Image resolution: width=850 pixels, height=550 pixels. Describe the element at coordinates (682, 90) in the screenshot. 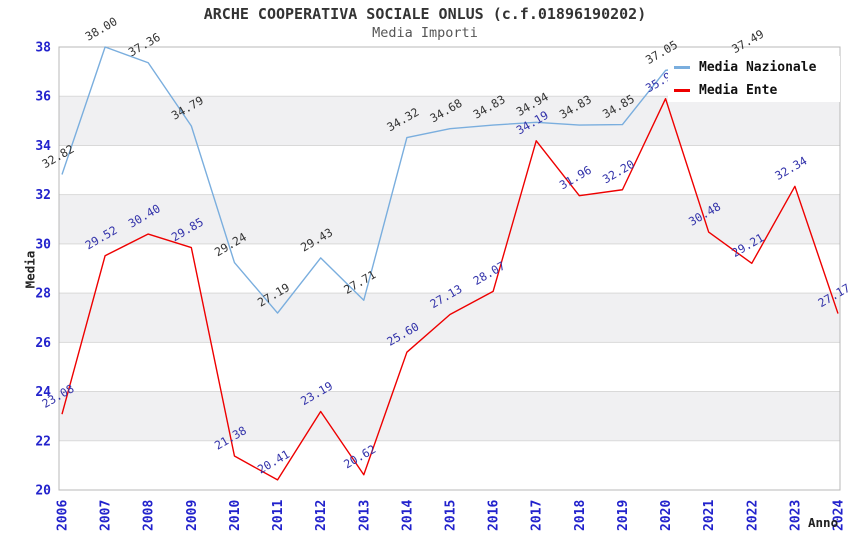

I see `legend-swatch-ente-icon` at that location.